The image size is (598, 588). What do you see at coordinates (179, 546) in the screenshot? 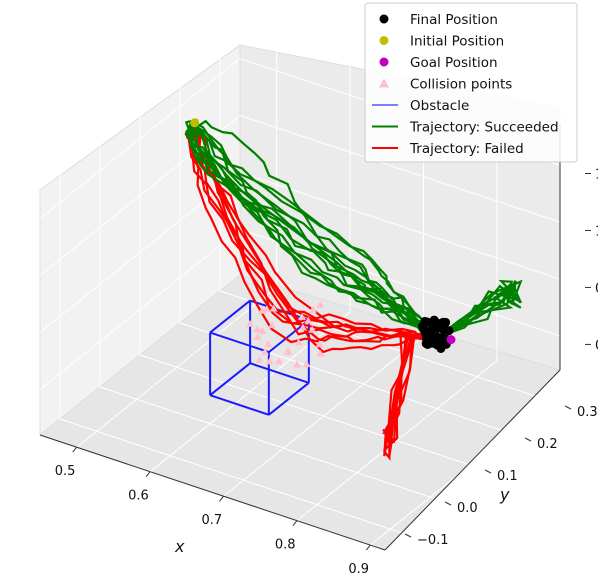
I see `x-axis-label: x` at bounding box center [179, 546].